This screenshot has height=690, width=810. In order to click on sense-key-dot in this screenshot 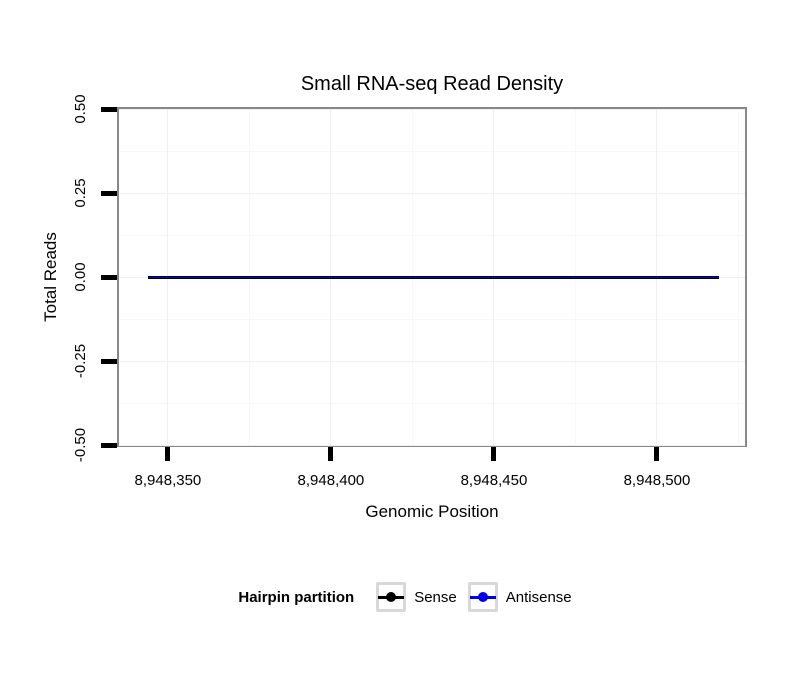, I will do `click(391, 597)`.